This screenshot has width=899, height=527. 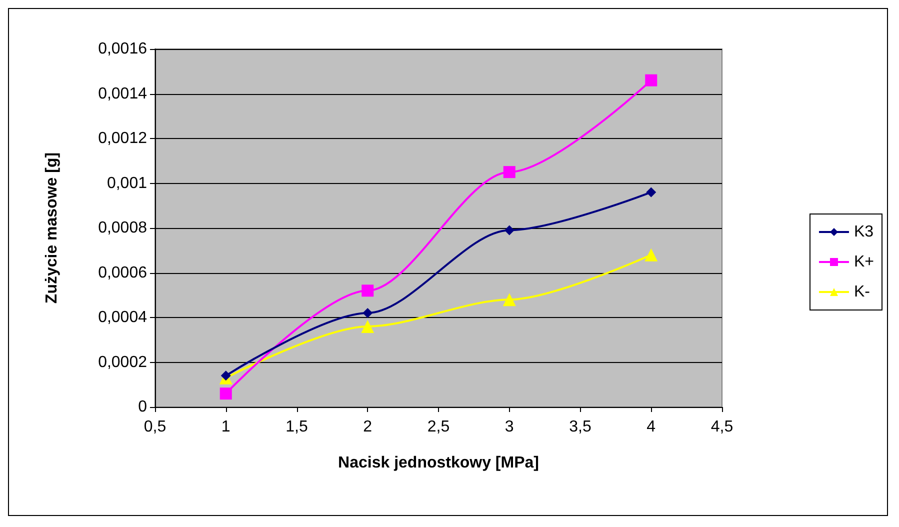 What do you see at coordinates (123, 138) in the screenshot?
I see `y-tick-label: 0,0012` at bounding box center [123, 138].